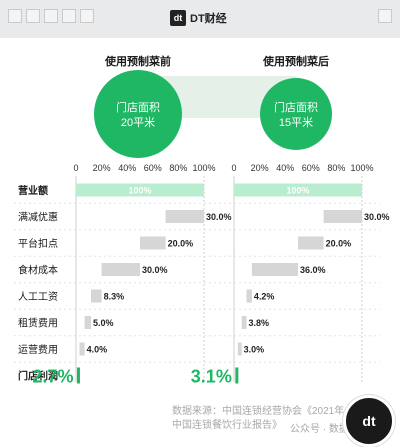  I want to click on category-label: 食材成本, so click(38, 270).